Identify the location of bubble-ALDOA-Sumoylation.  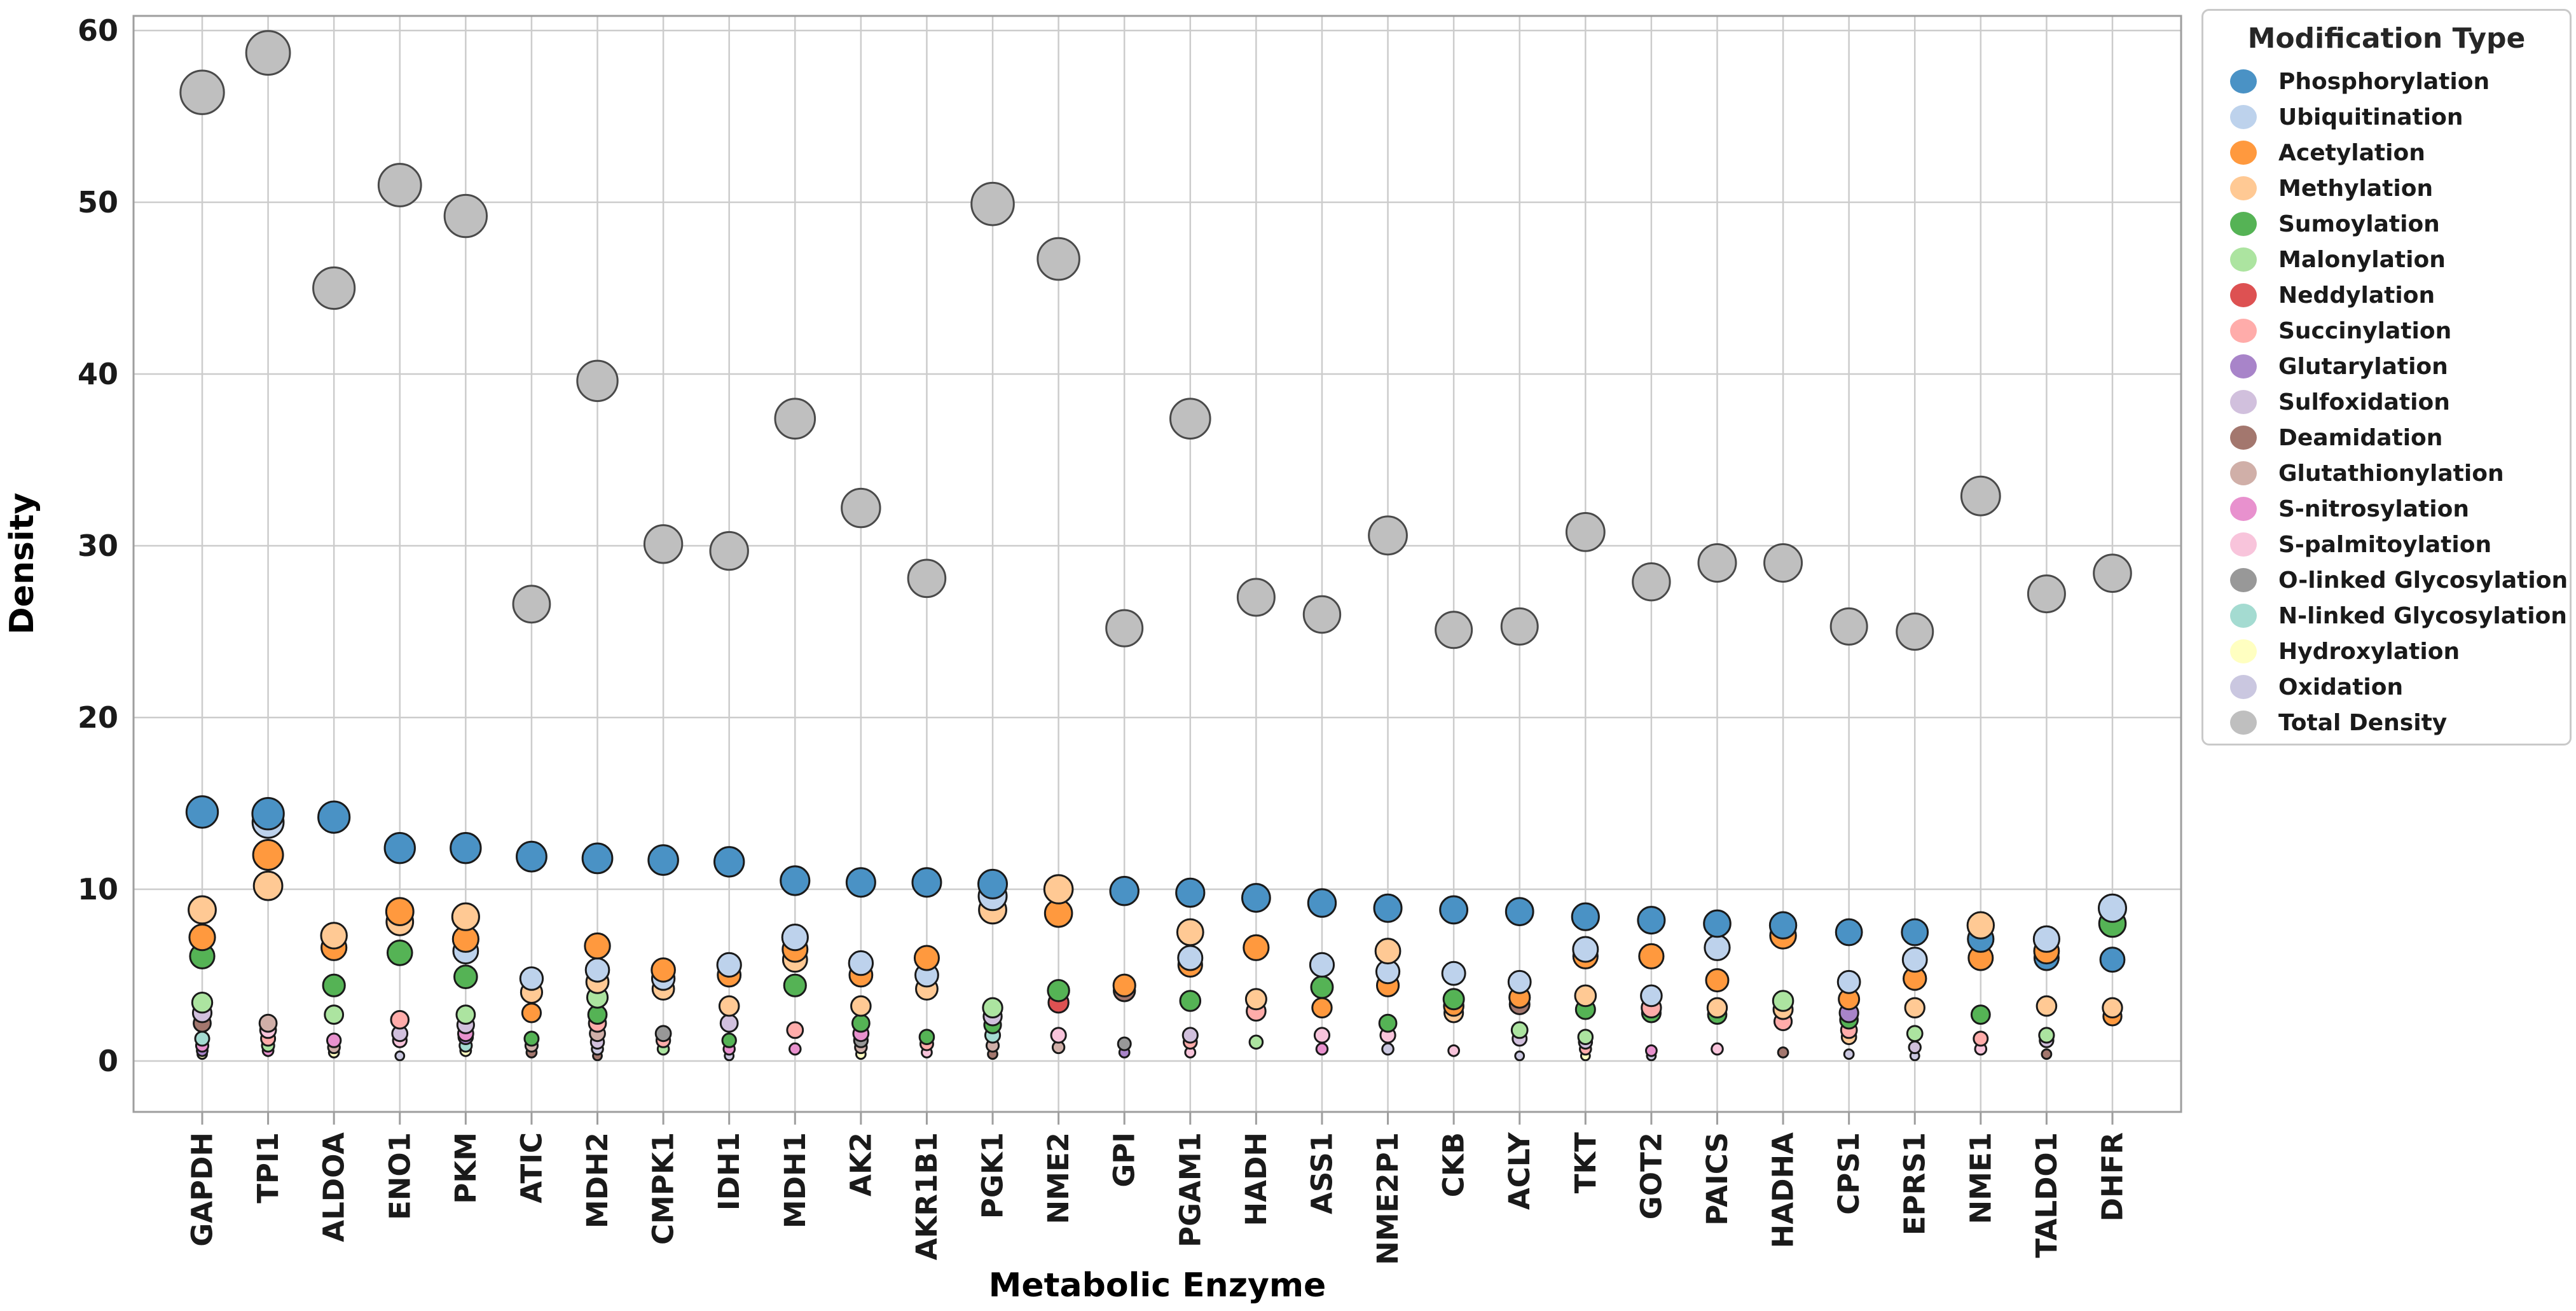
(334, 985).